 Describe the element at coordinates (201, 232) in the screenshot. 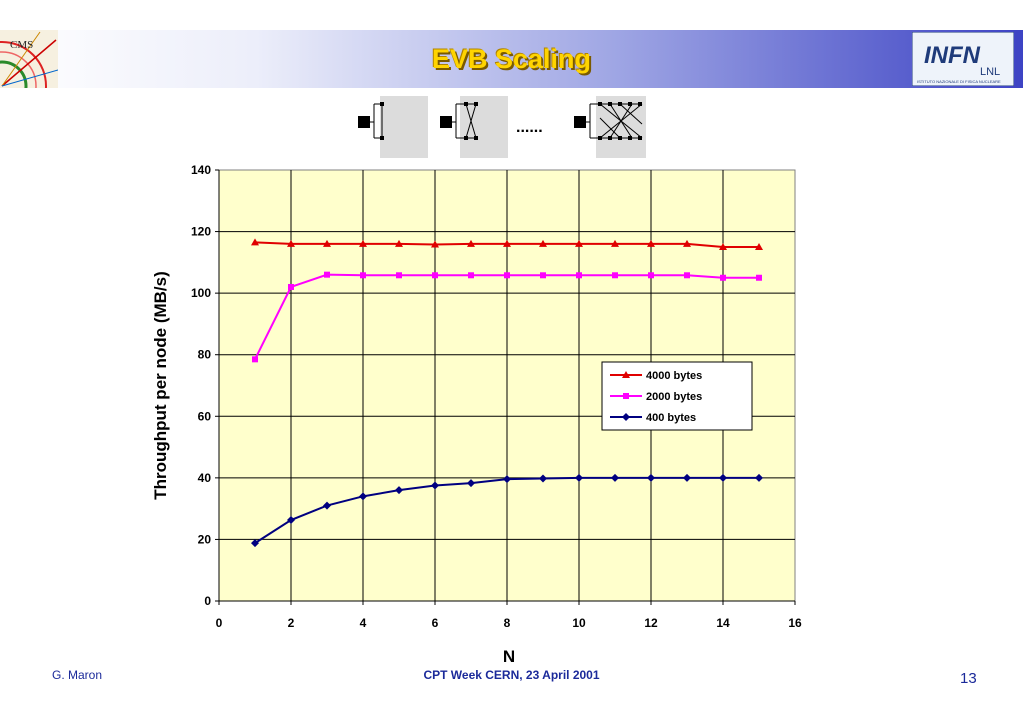

I see `y-tick-label: 120` at that location.